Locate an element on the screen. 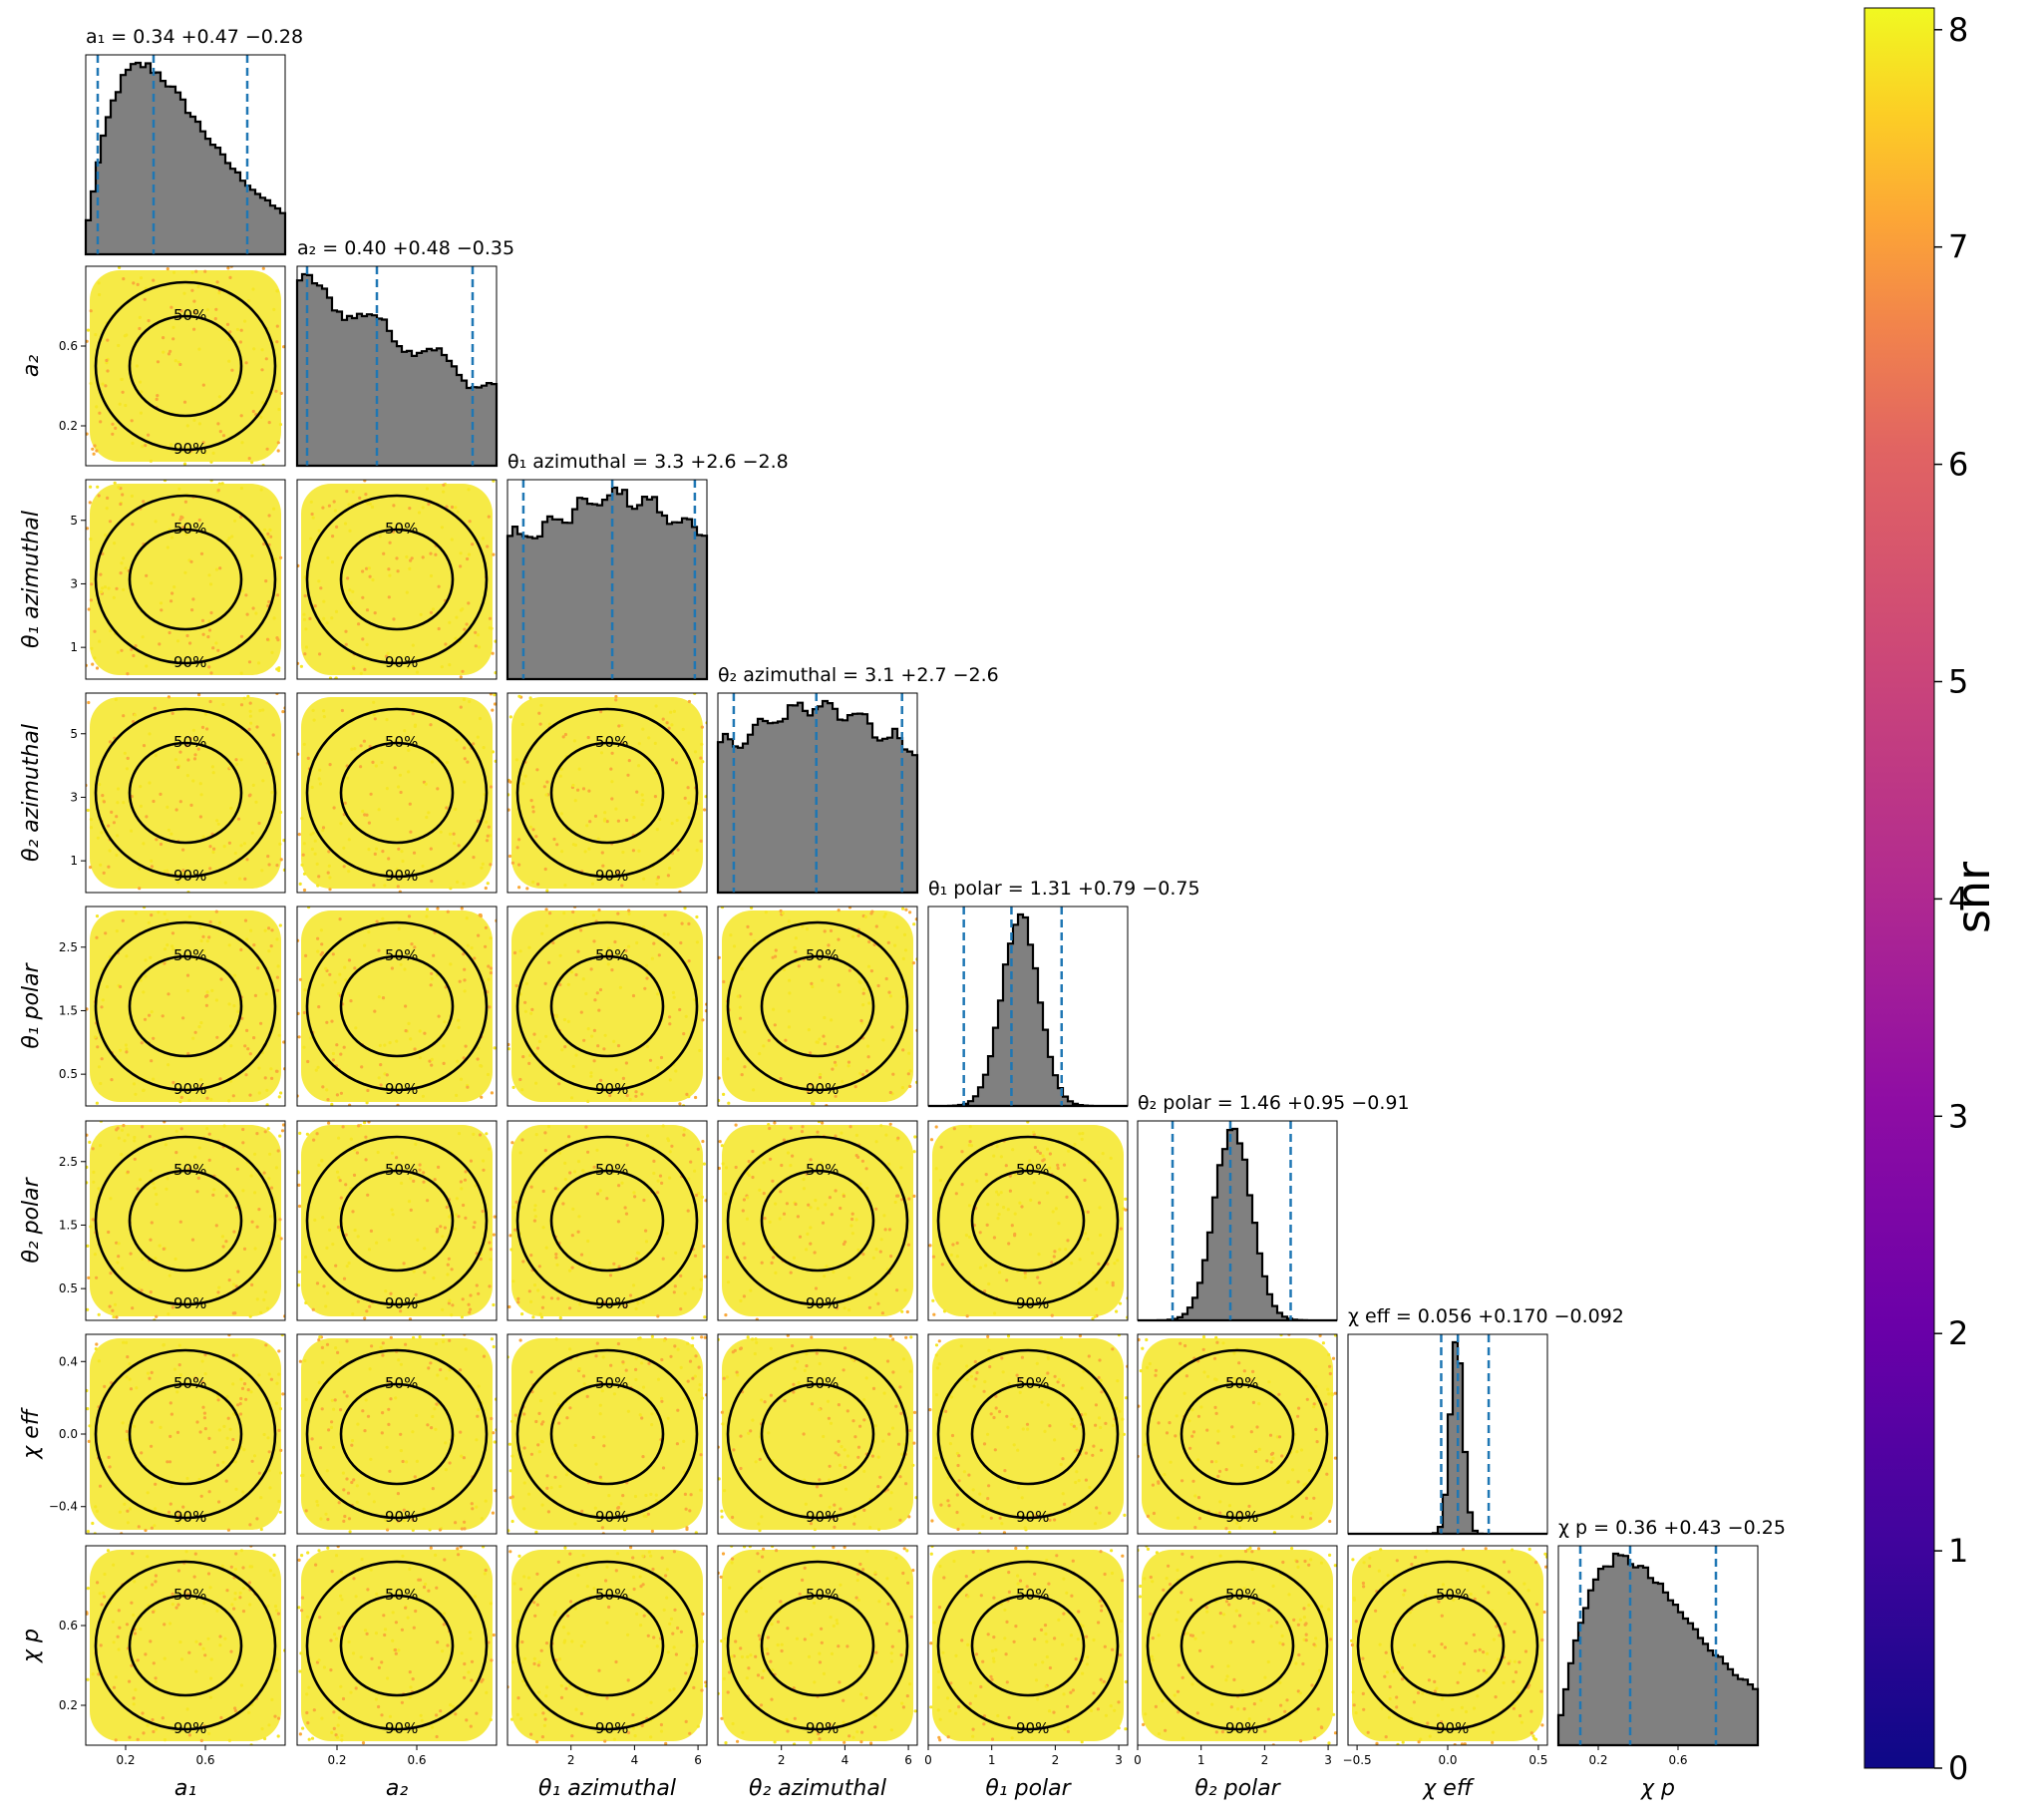 This screenshot has height=1820, width=2025. y-tick-label: 0.6 is located at coordinates (69, 1626).